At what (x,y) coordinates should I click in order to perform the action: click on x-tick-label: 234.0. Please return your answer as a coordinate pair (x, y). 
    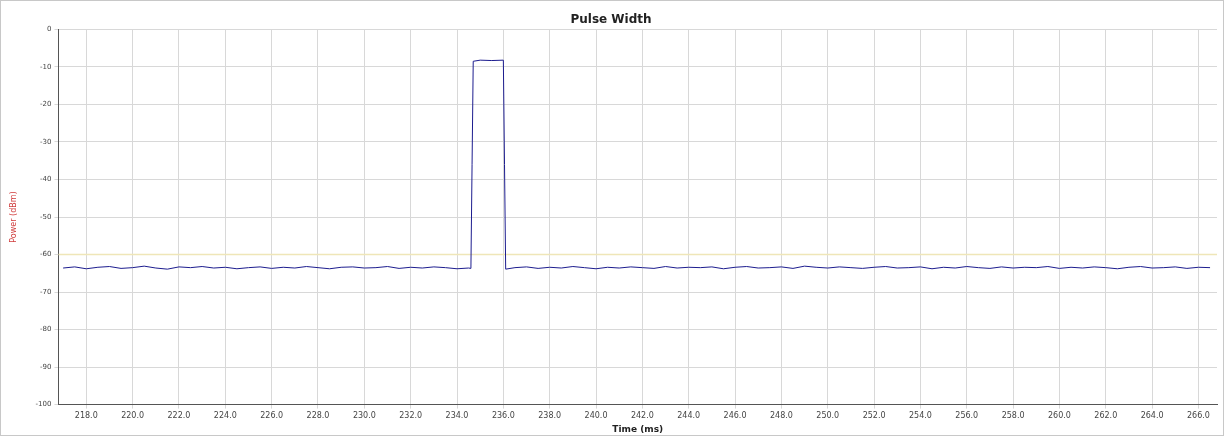
    Looking at the image, I should click on (457, 416).